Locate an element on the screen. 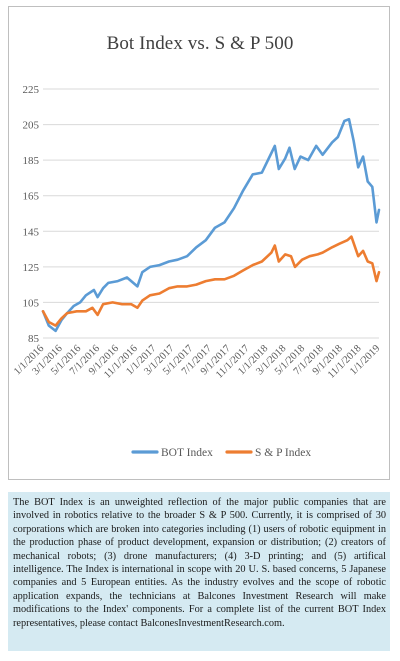  y-tick-label: 85 is located at coordinates (34, 339).